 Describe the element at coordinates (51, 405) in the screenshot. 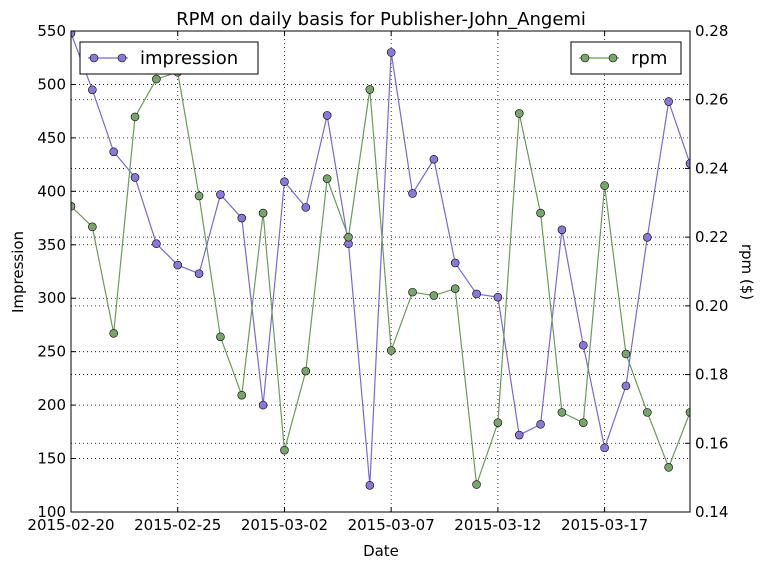

I see `y-tick-label-left: 200` at that location.